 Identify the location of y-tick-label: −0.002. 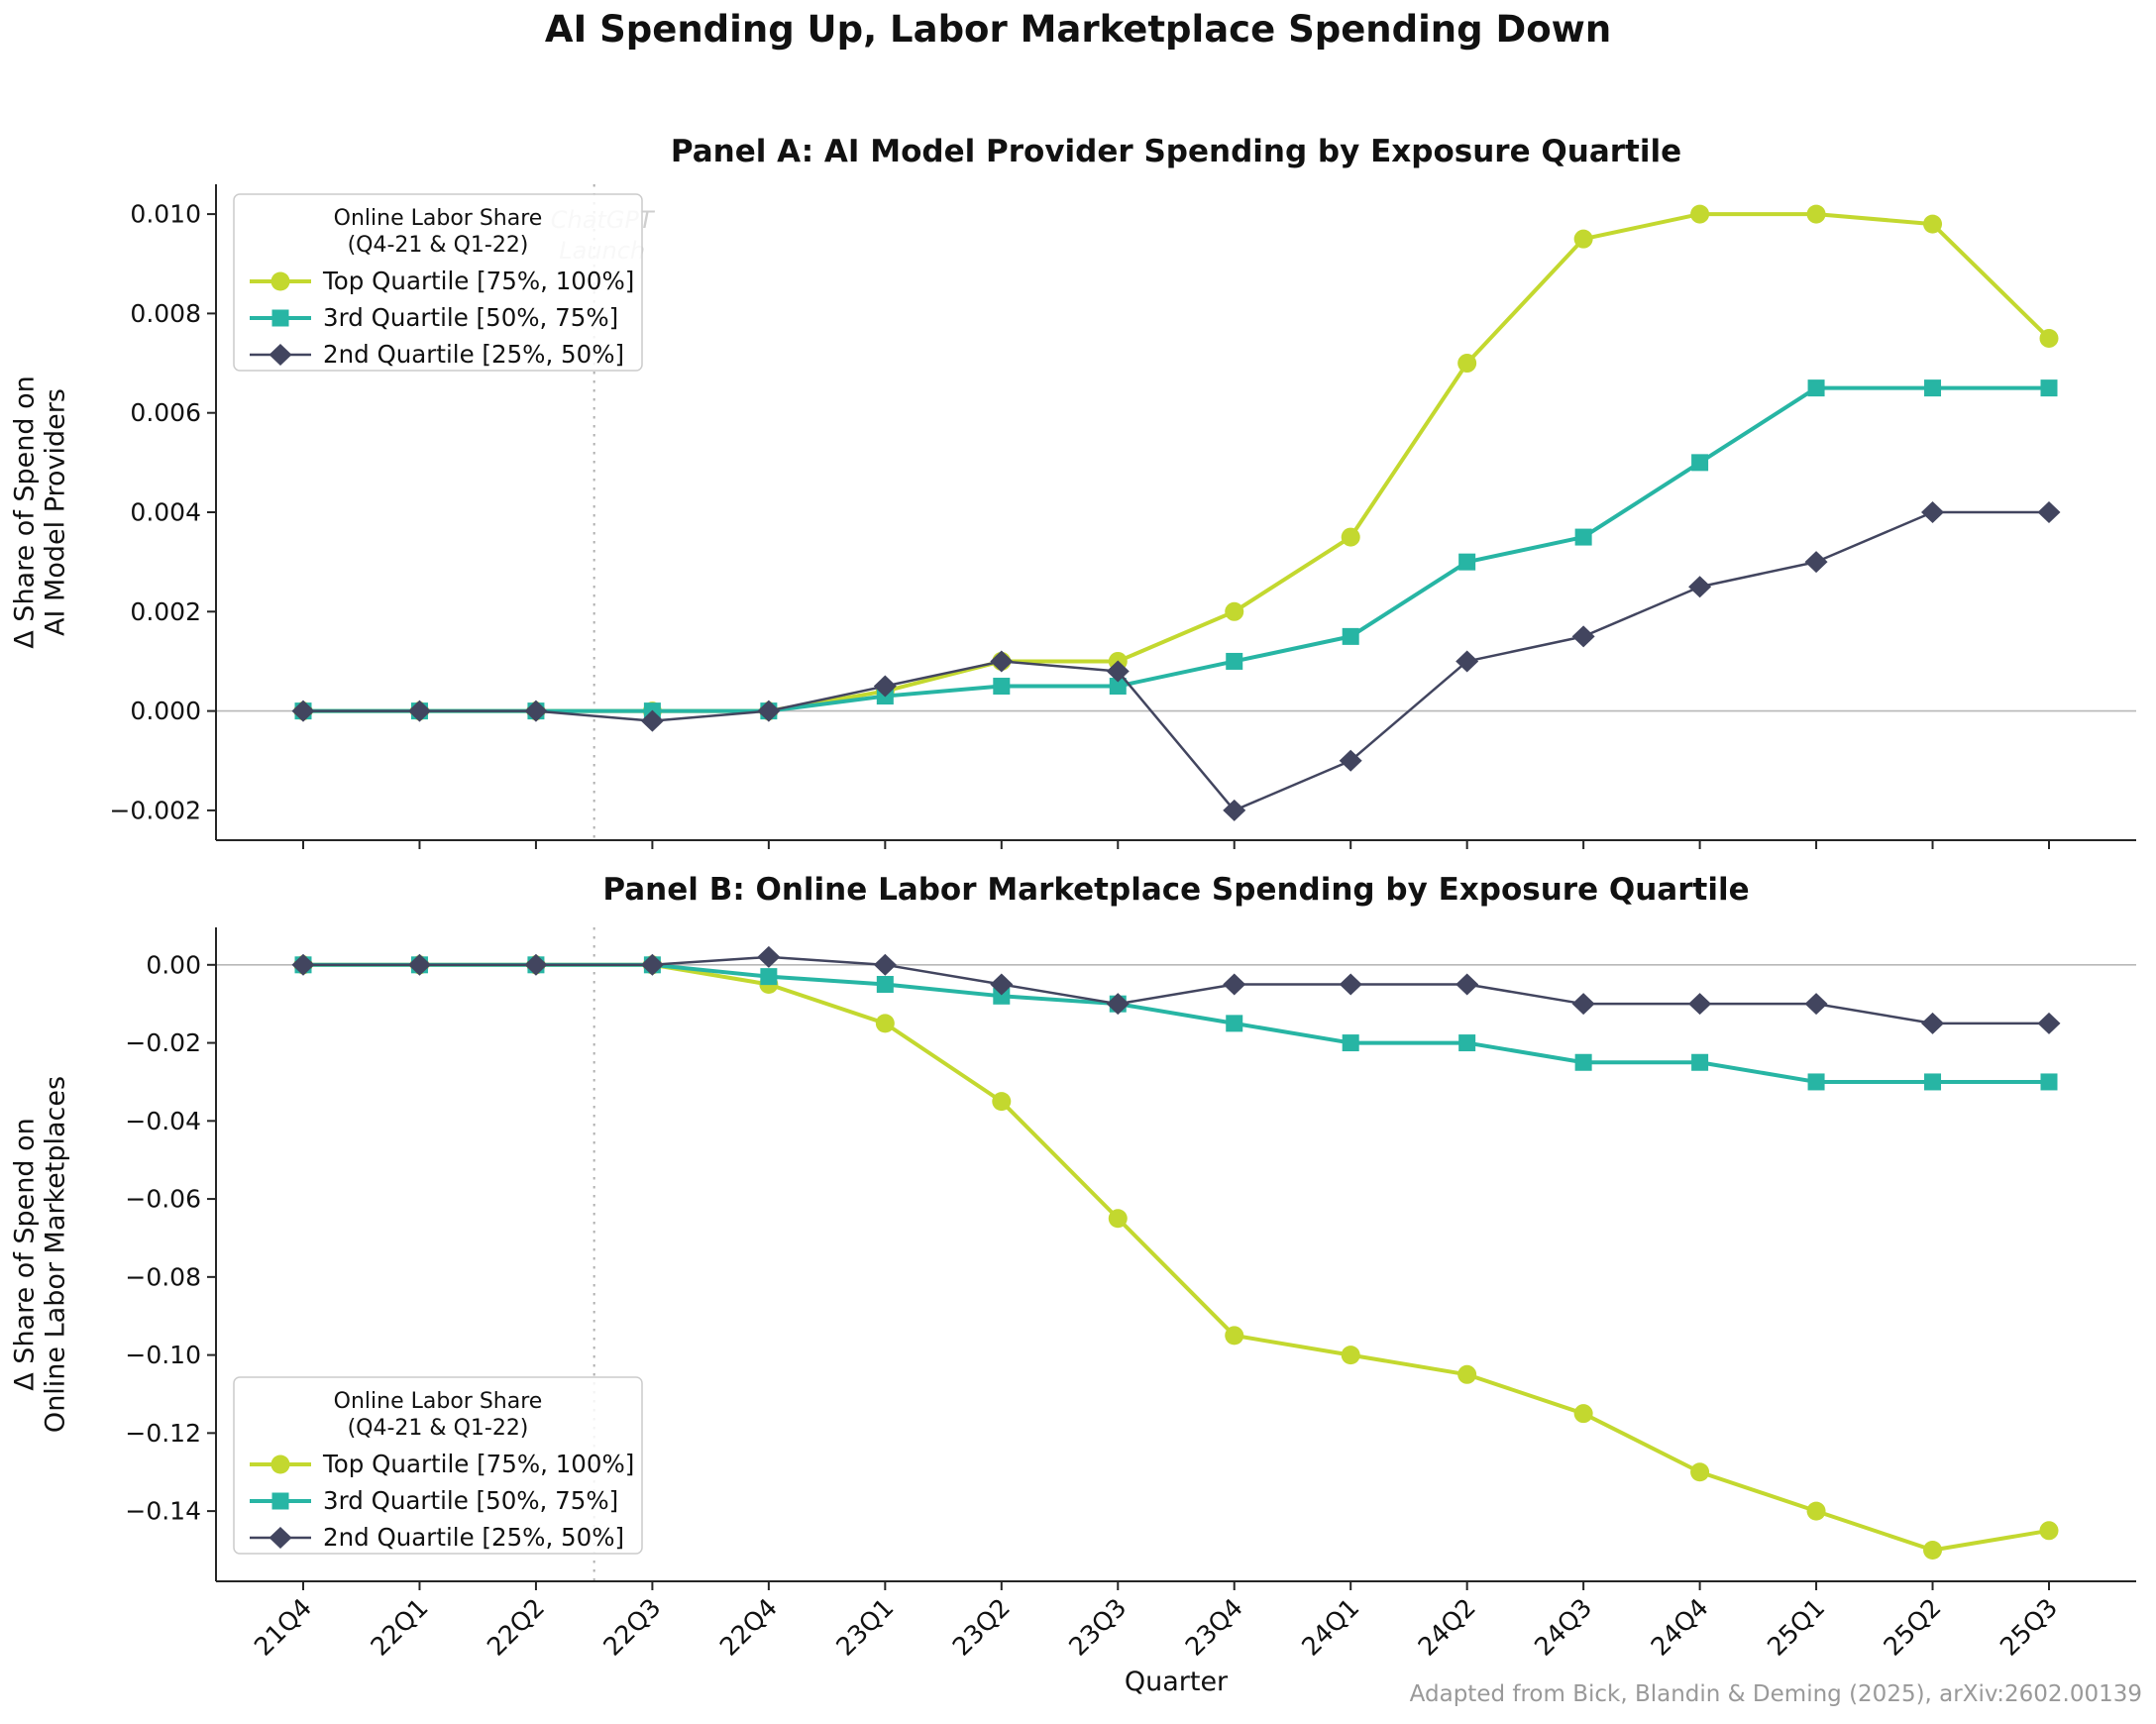
(155, 810).